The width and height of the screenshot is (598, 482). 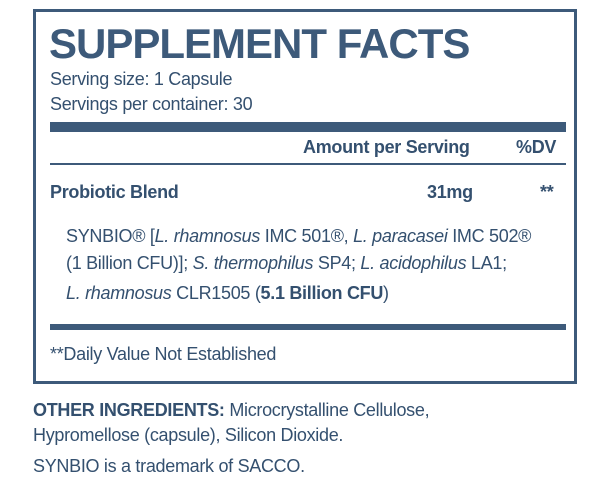 What do you see at coordinates (163, 354) in the screenshot?
I see `footnote: **Daily Value Not Established` at bounding box center [163, 354].